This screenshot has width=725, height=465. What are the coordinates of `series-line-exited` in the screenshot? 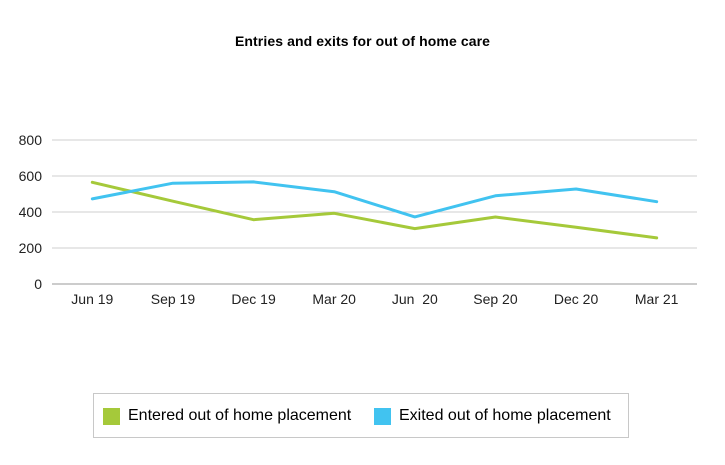 It's located at (374, 199).